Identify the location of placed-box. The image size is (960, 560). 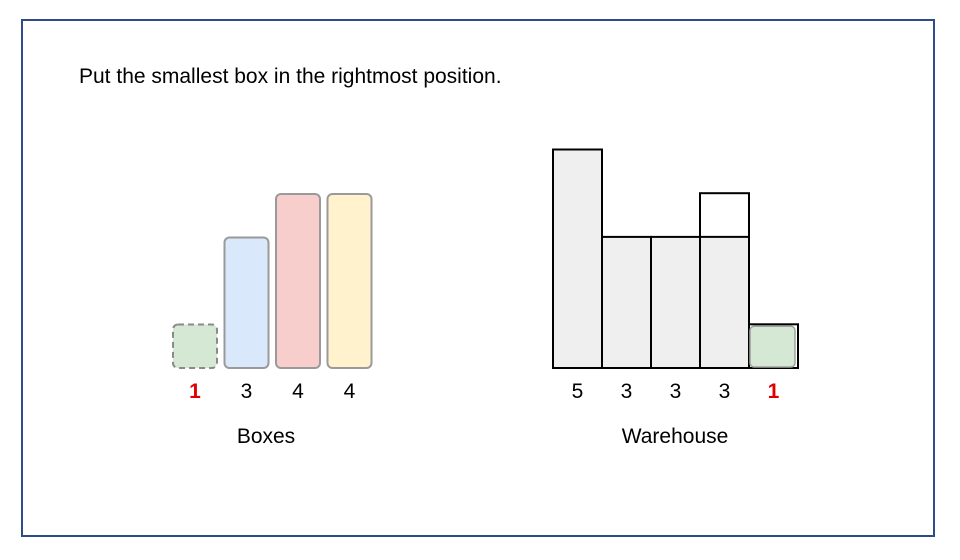
(772, 346).